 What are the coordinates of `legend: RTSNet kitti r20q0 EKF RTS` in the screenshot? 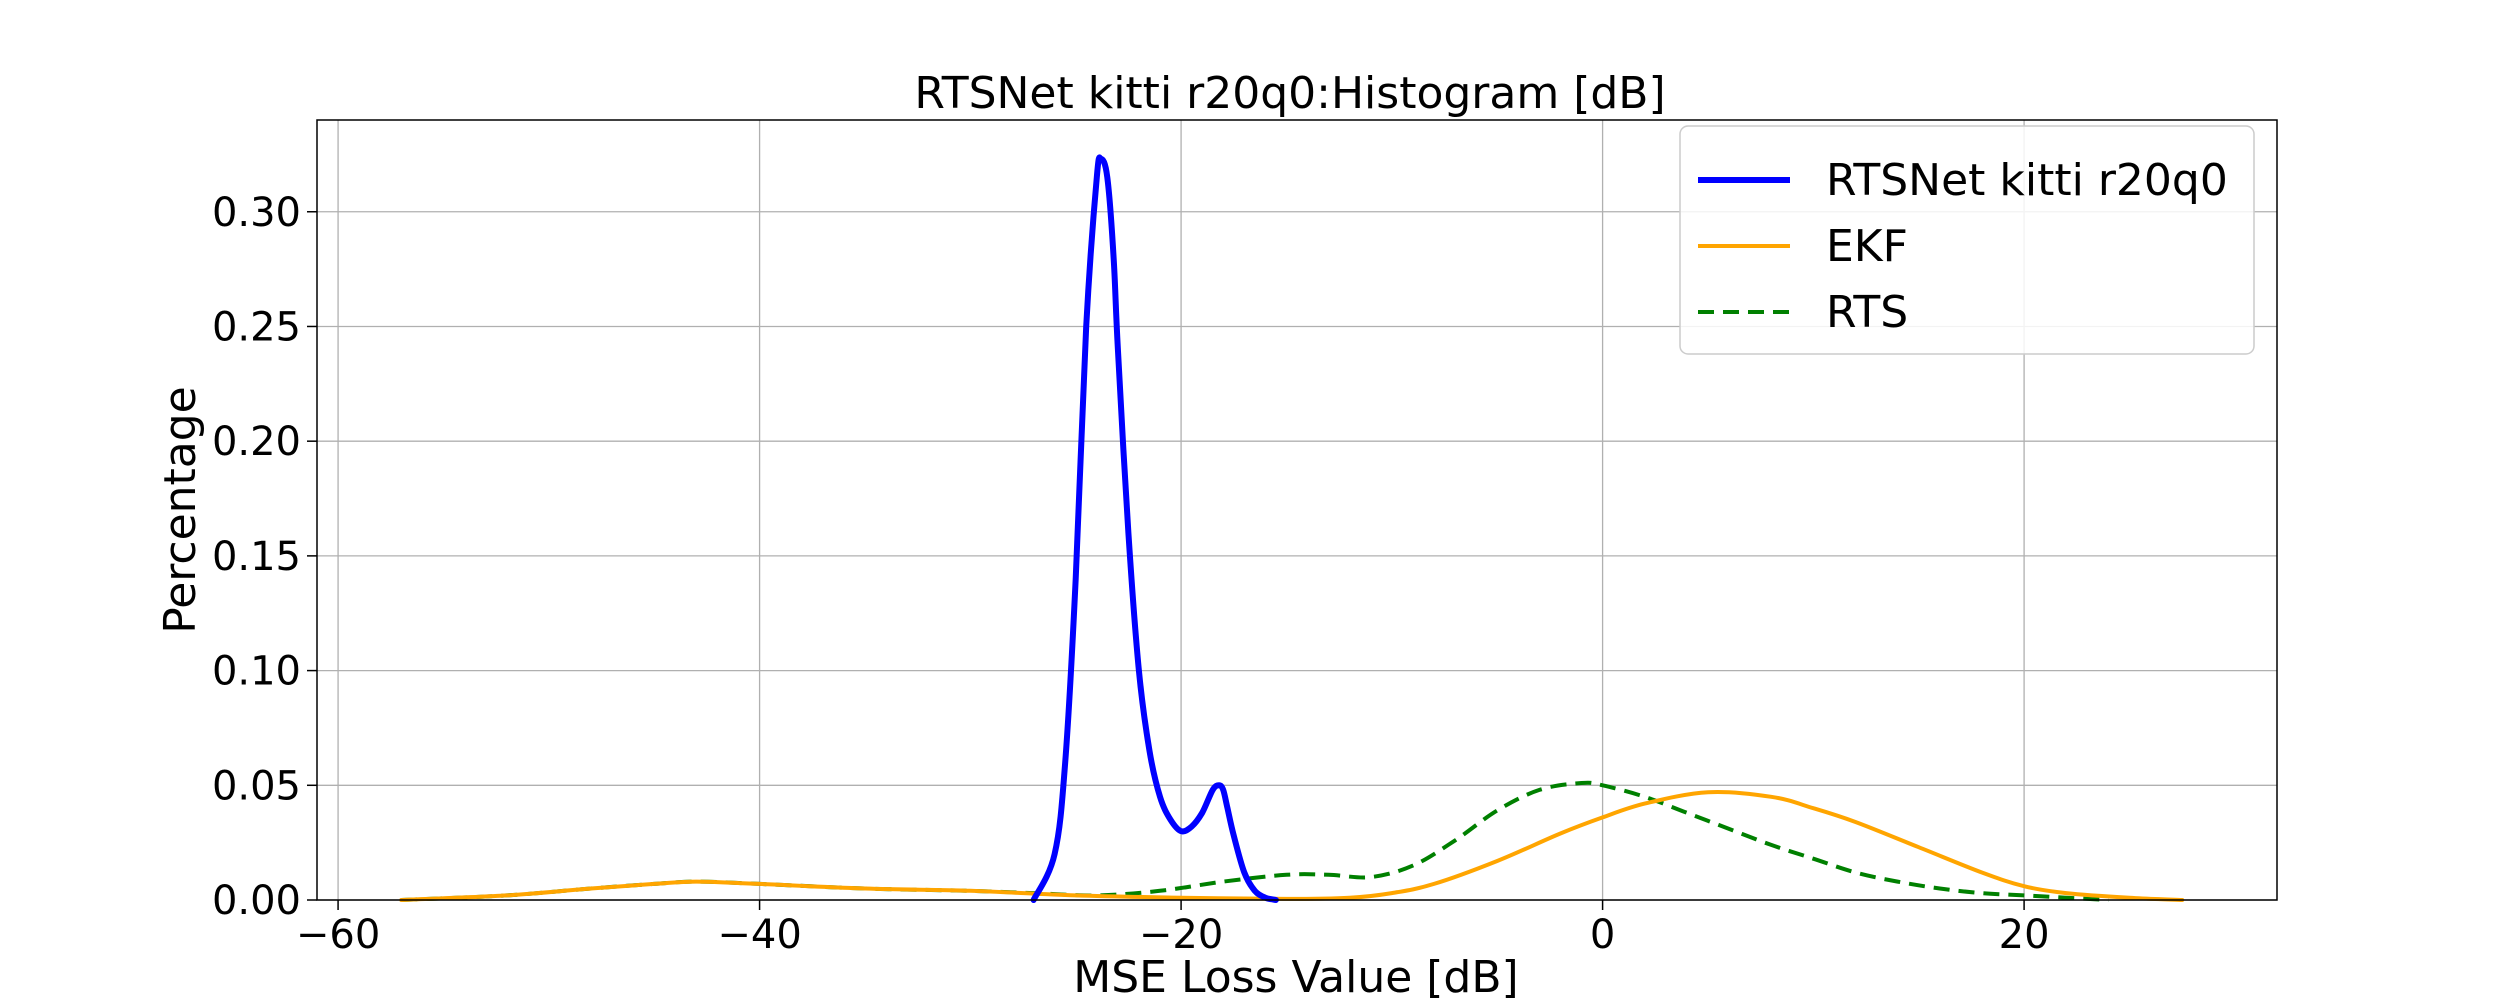 It's located at (1967, 240).